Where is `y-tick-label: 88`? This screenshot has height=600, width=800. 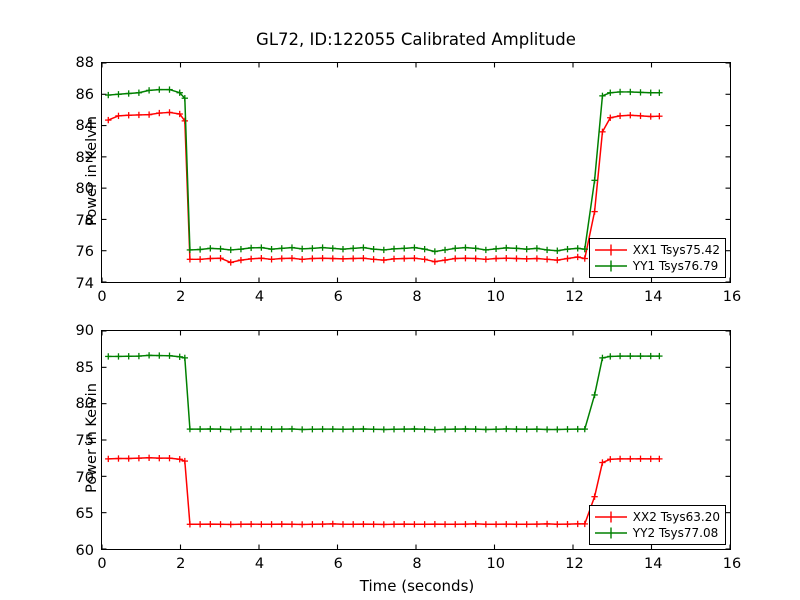
y-tick-label: 88 is located at coordinates (84, 62).